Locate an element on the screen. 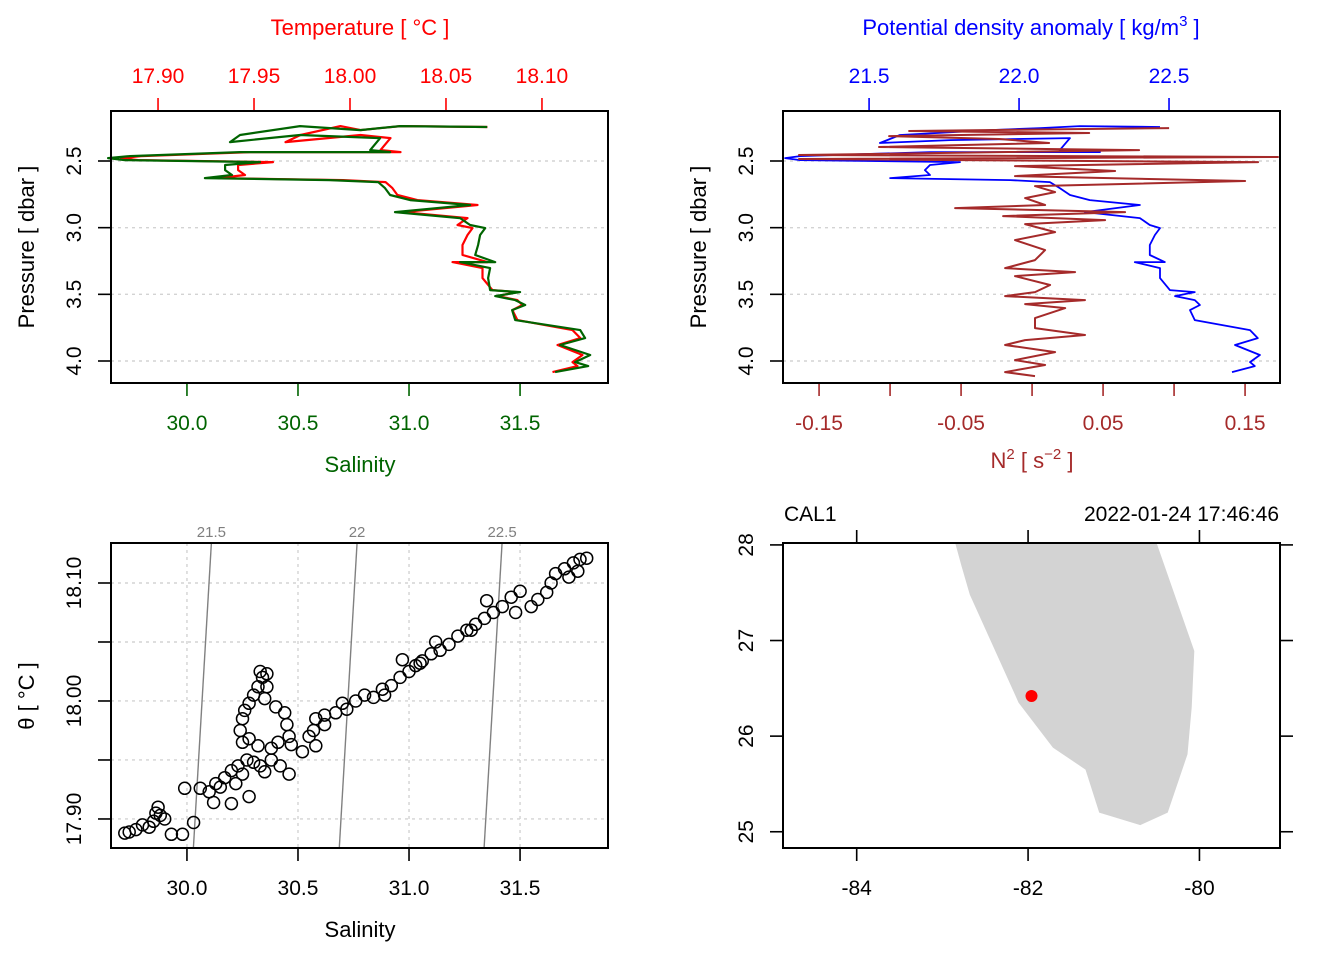 Image resolution: width=1344 pixels, height=960 pixels. n2-label: N is located at coordinates (999, 460).